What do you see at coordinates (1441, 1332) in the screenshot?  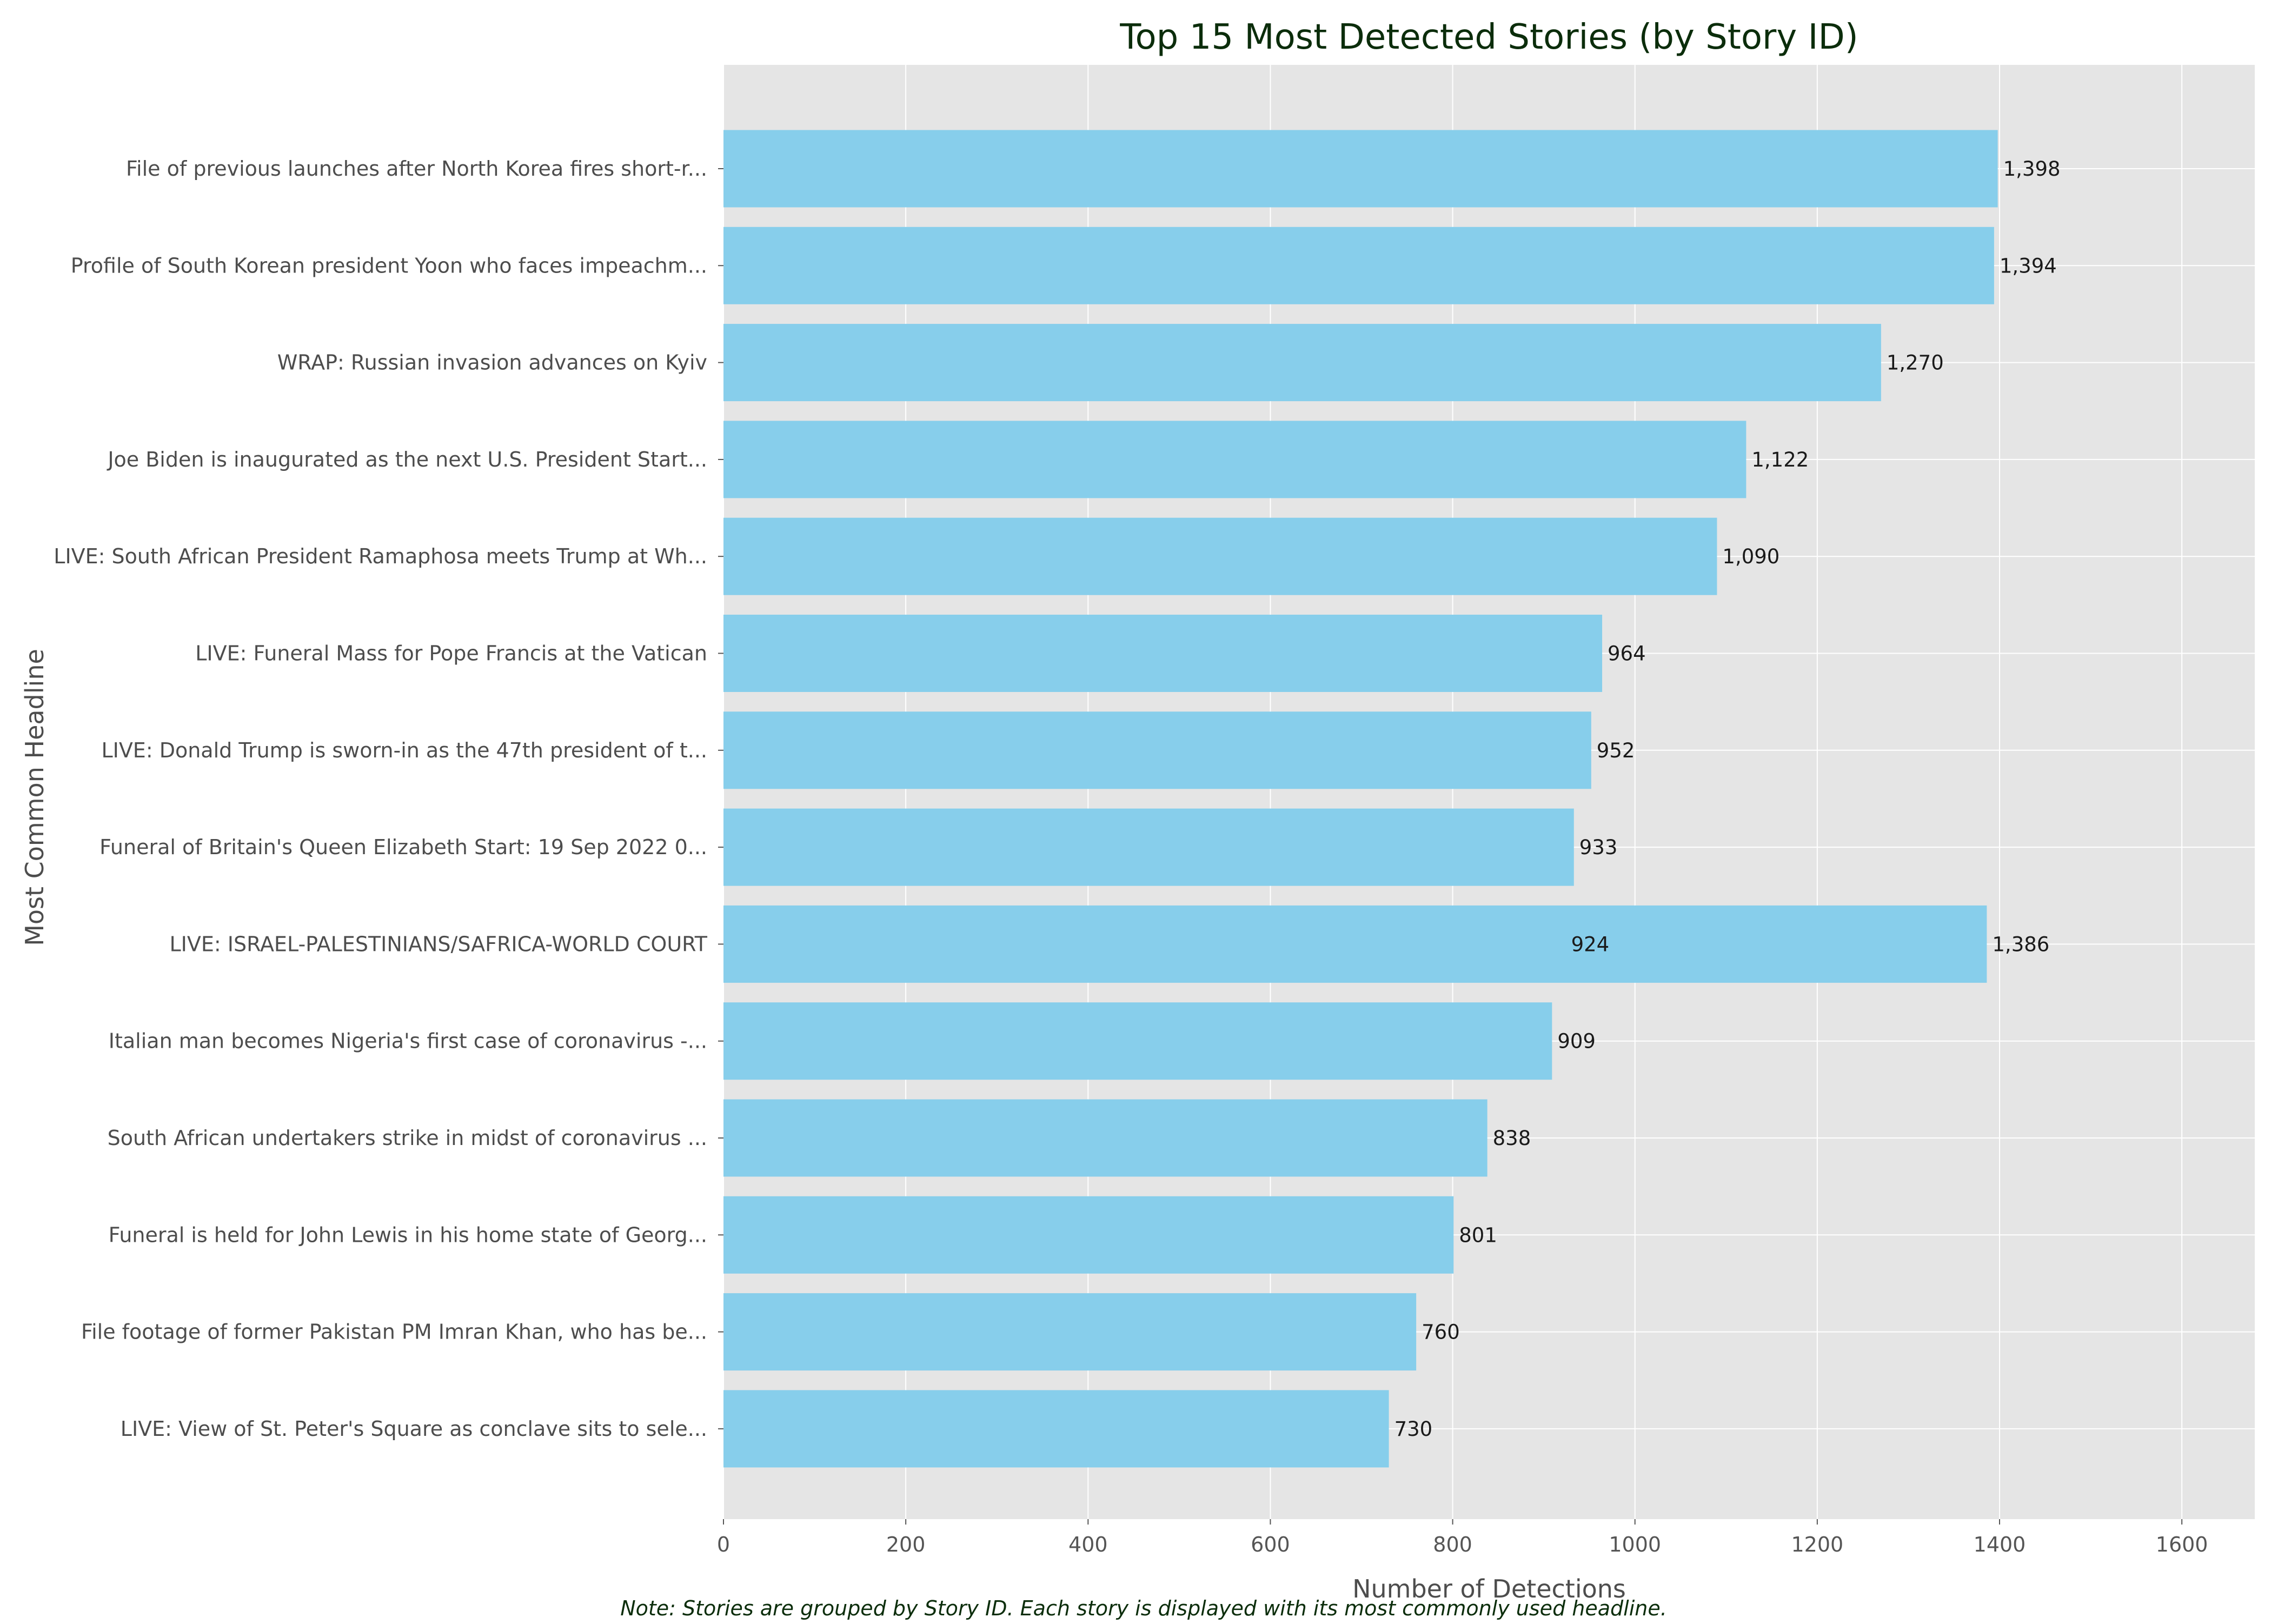 I see `bar-value-label: 760` at bounding box center [1441, 1332].